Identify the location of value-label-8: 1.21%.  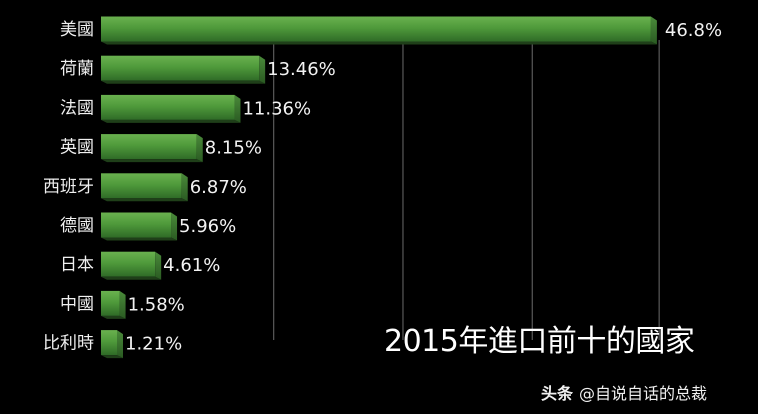
(153, 344).